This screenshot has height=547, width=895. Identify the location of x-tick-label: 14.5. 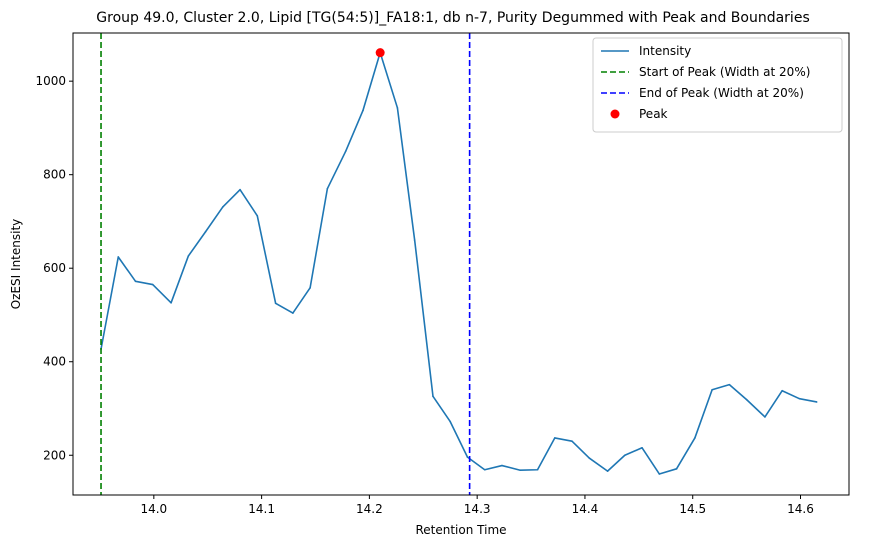
(692, 509).